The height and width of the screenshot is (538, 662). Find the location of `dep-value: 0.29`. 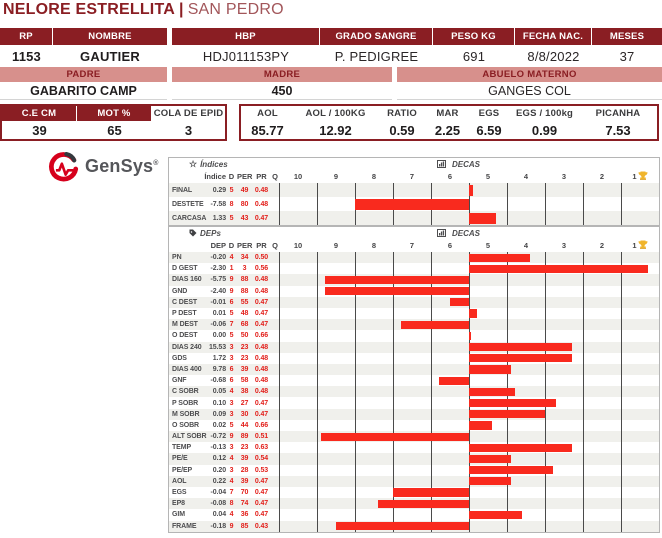

dep-value: 0.29 is located at coordinates (219, 190).